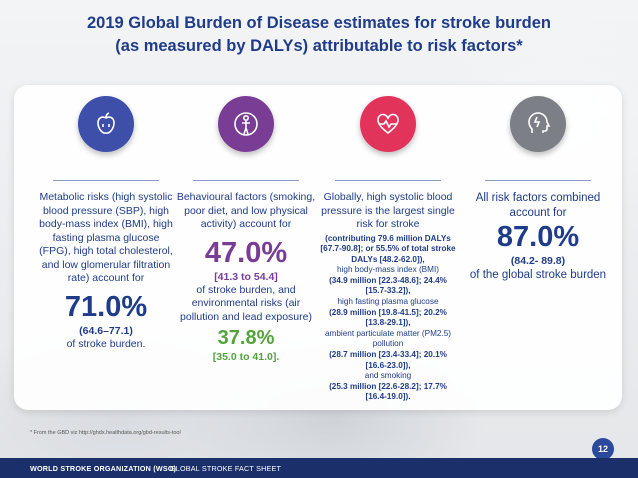 The width and height of the screenshot is (638, 478). Describe the element at coordinates (388, 376) in the screenshot. I see `smoking-label: and smoking` at that location.